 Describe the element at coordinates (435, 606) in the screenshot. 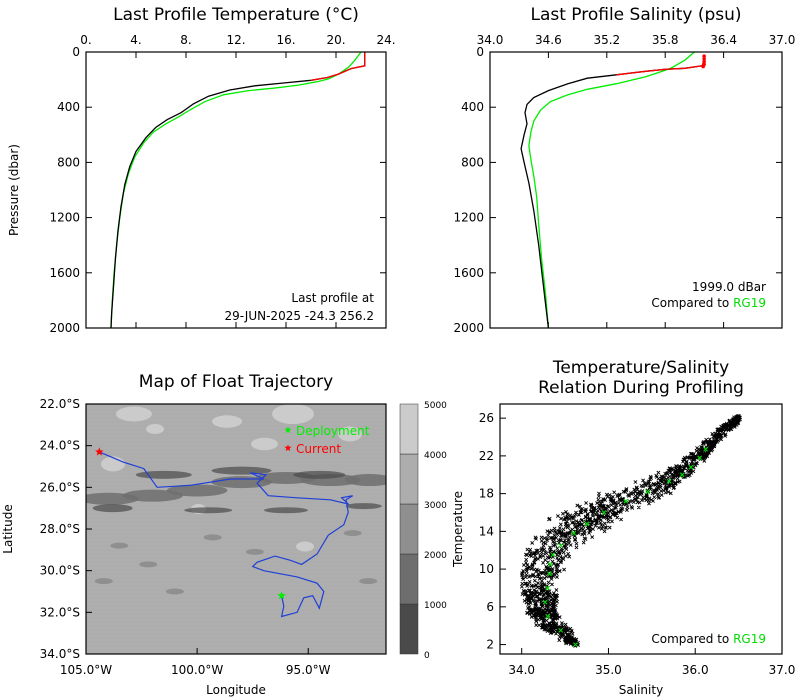

I see `colorbar-label: 1000` at that location.